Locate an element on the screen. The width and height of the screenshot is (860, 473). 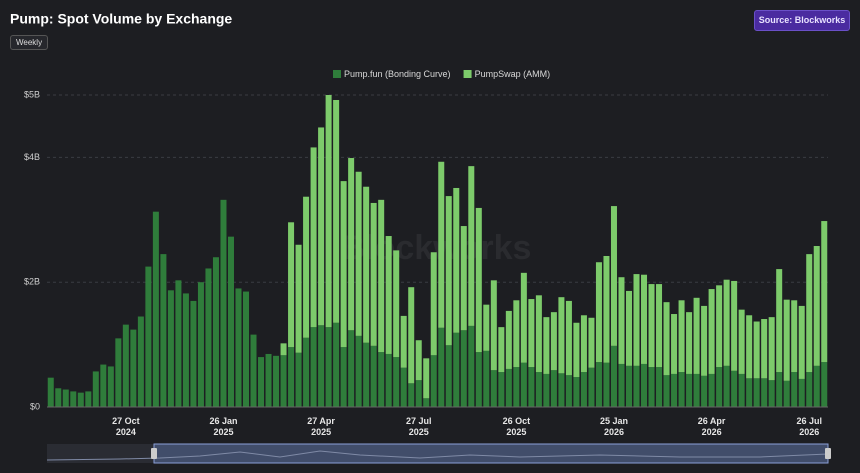
x-tick-label: 26 Jan 2025 is located at coordinates (223, 426).